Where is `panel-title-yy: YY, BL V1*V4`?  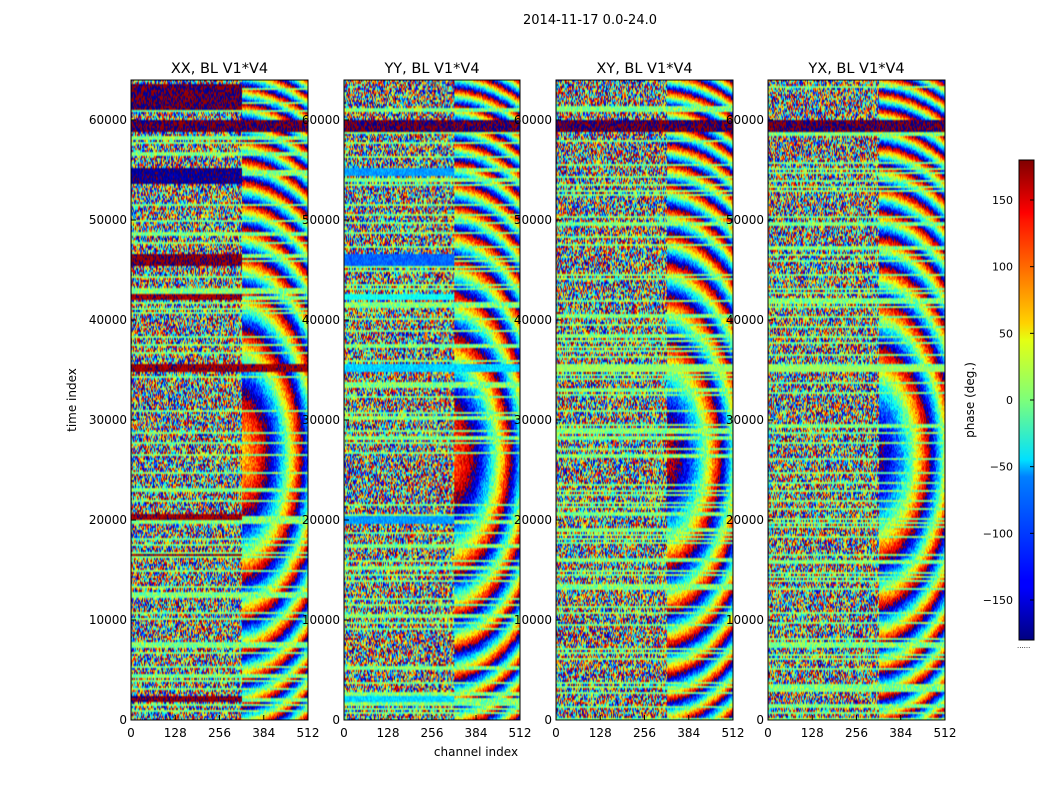
panel-title-yy: YY, BL V1*V4 is located at coordinates (431, 69).